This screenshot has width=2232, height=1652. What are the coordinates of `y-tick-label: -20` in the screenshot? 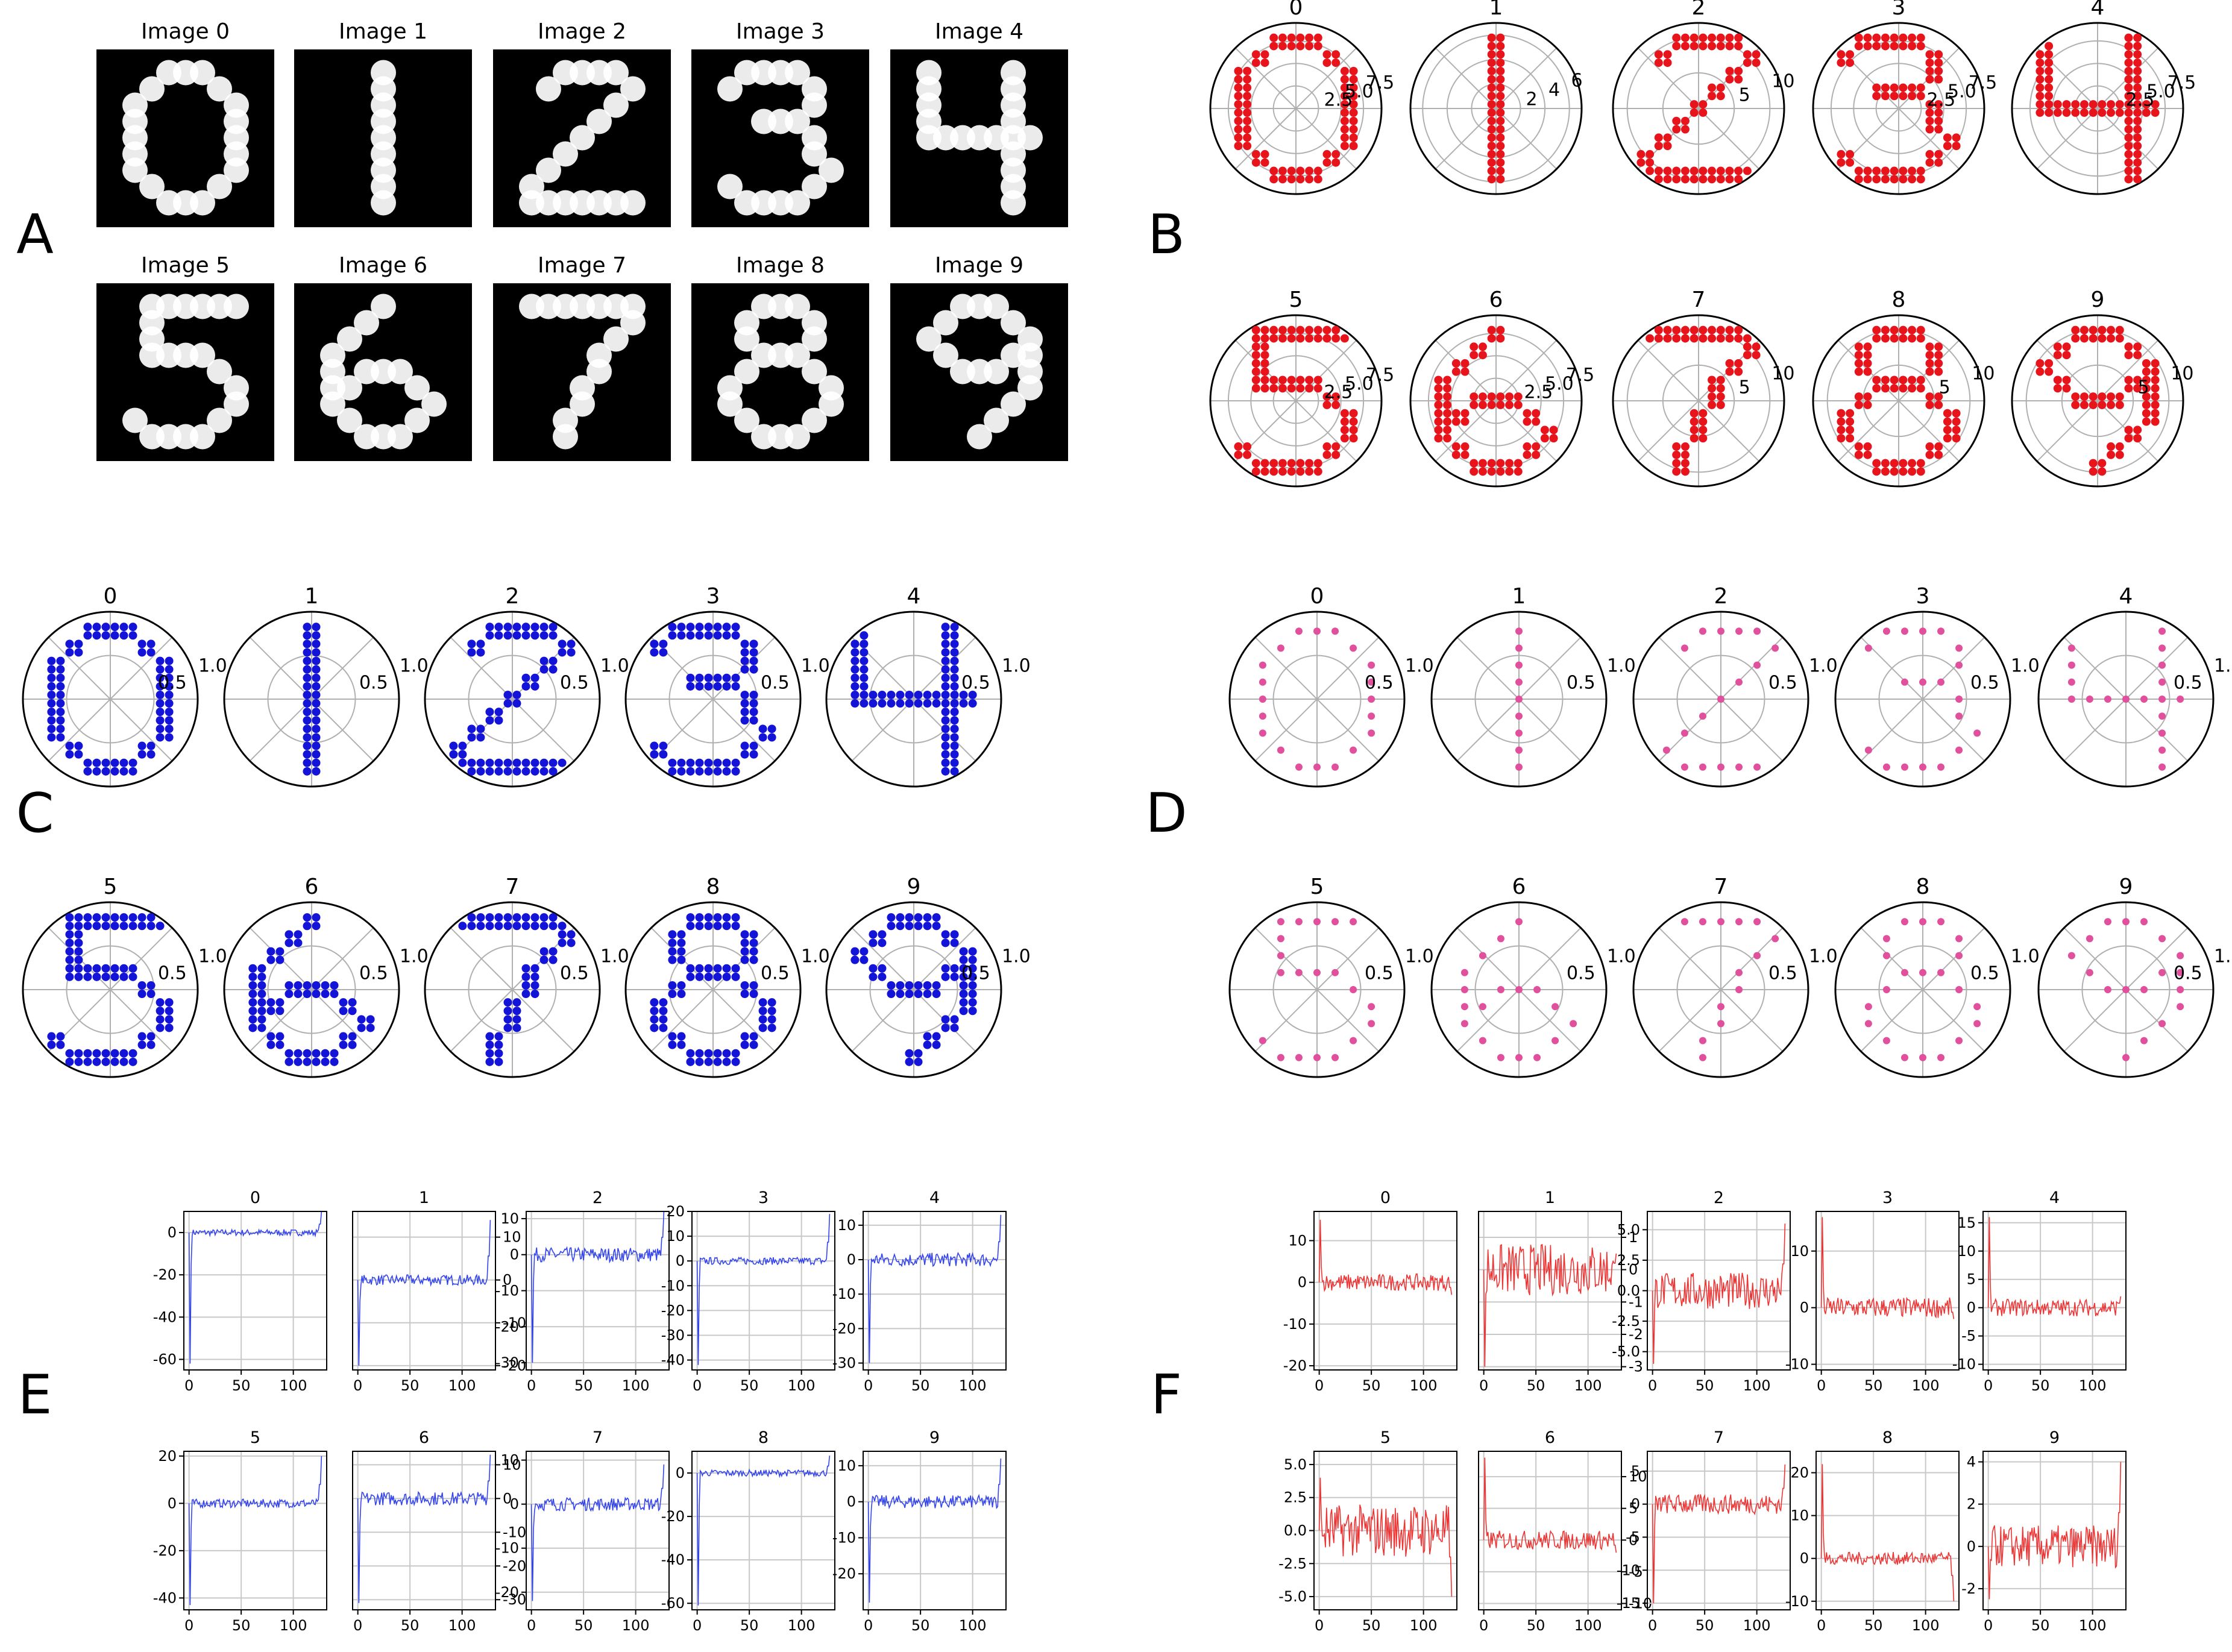 It's located at (165, 1274).